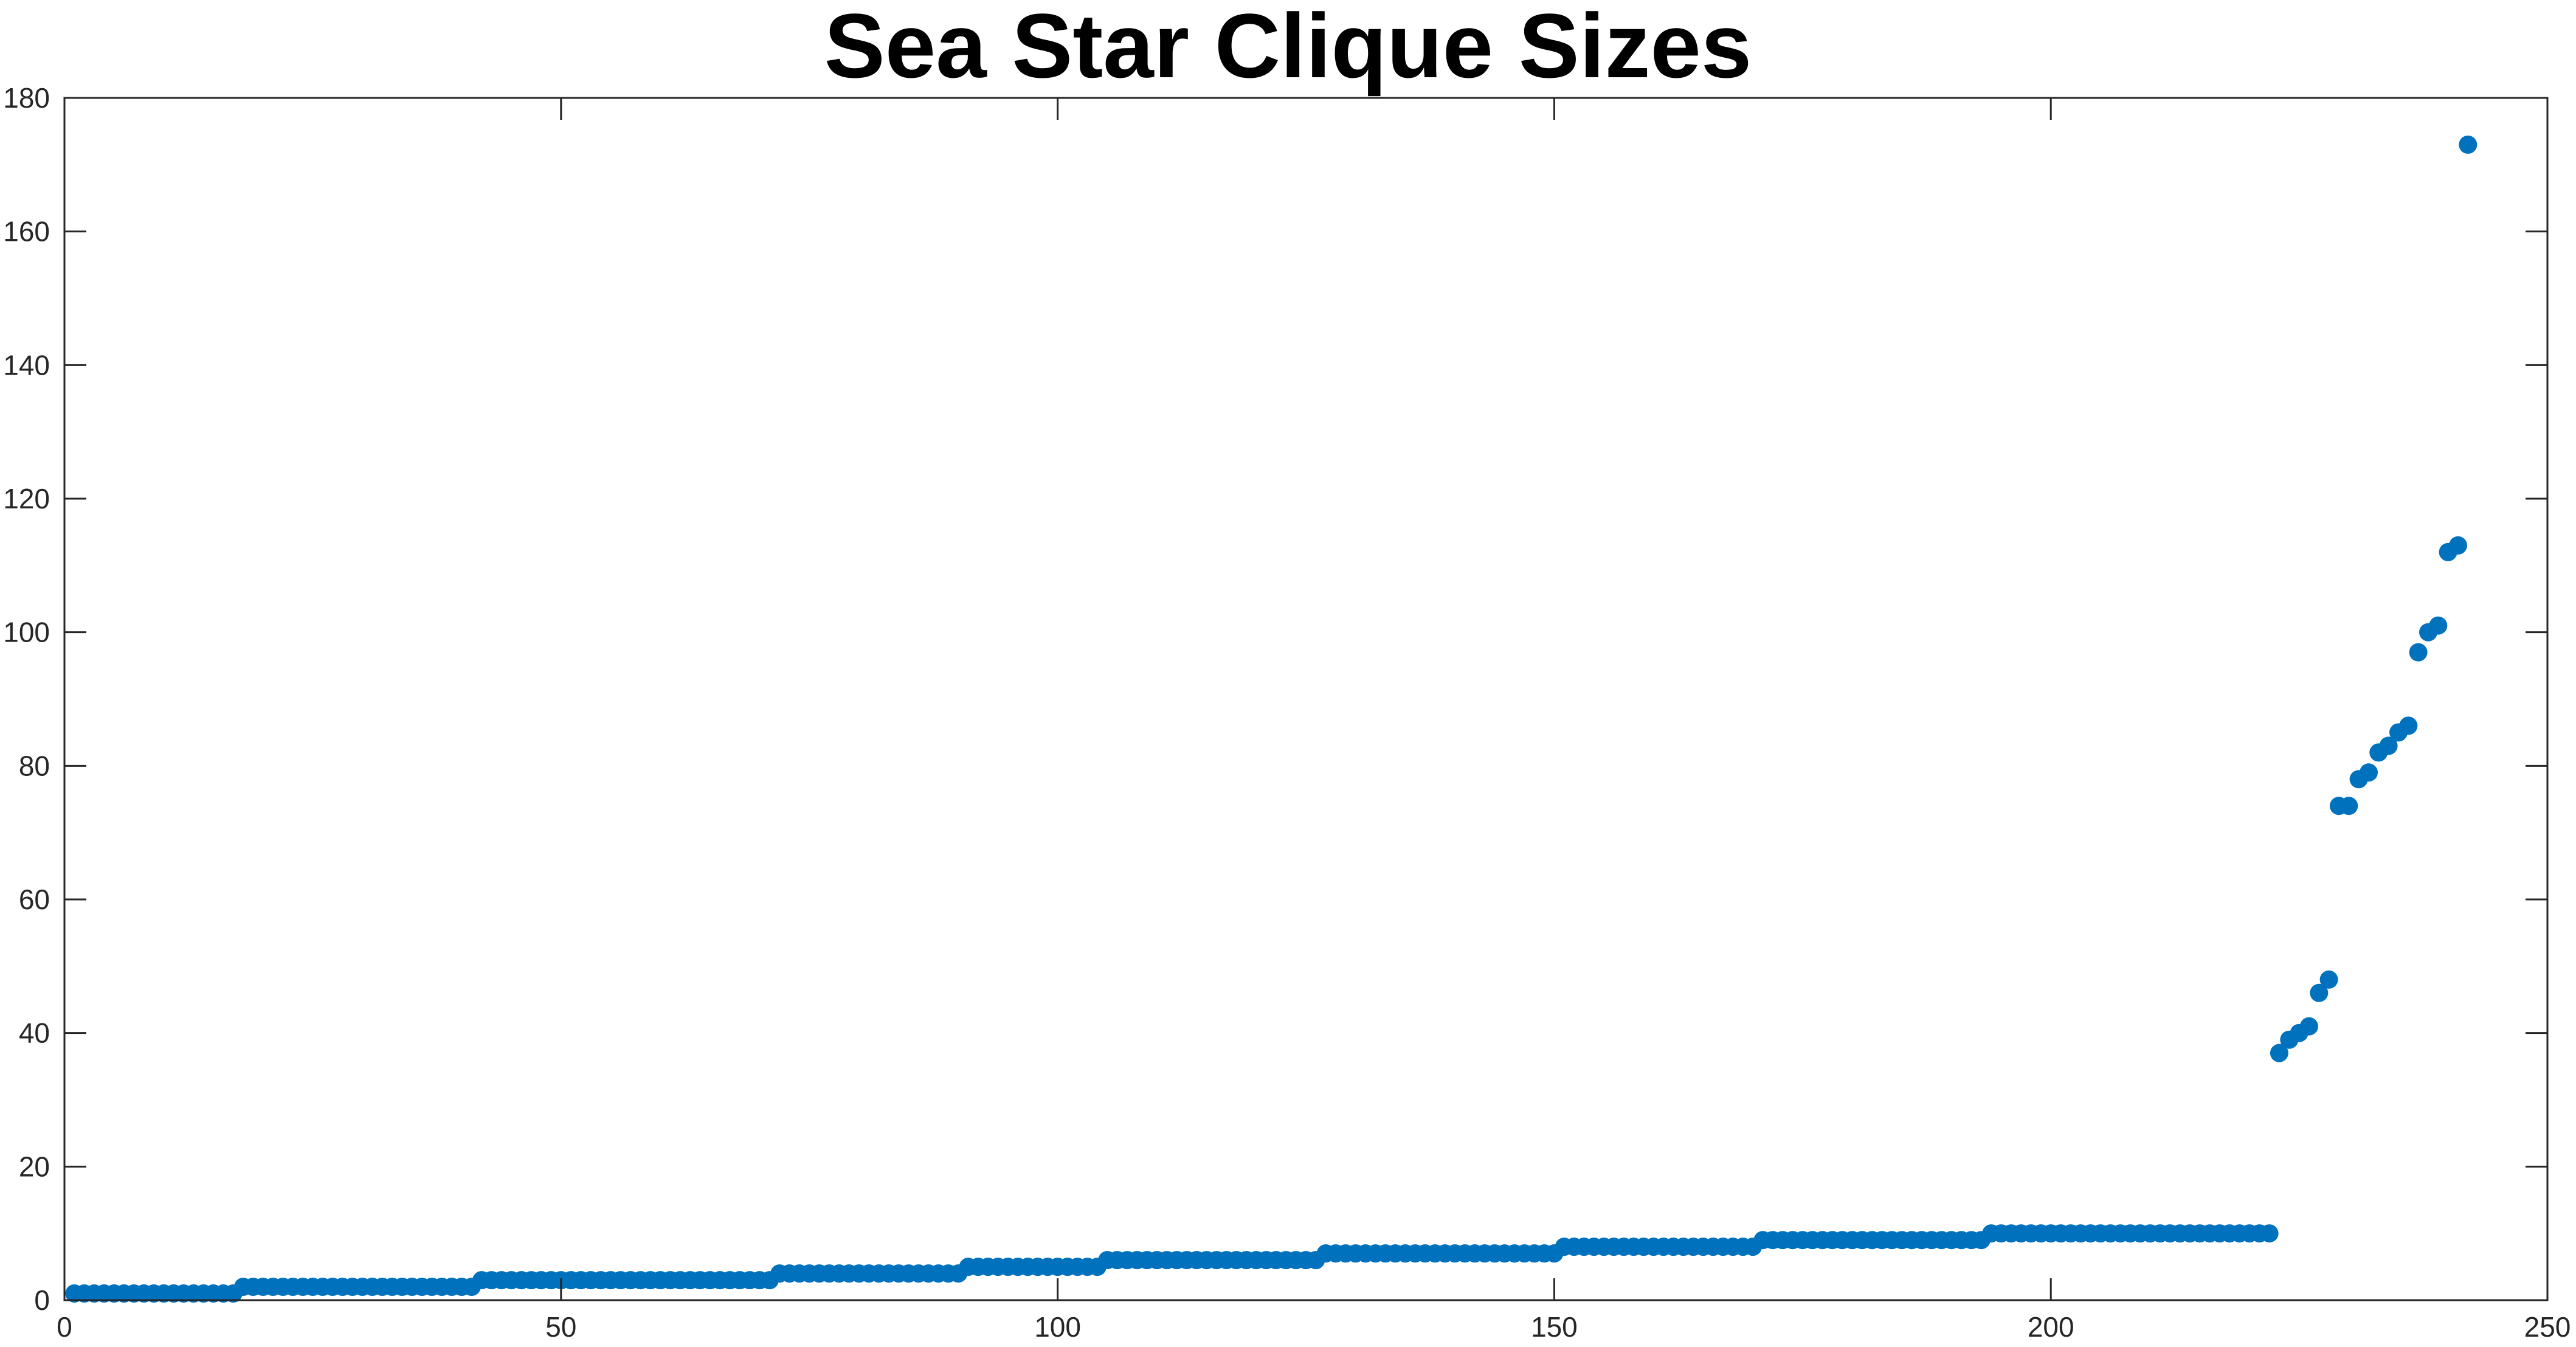 This screenshot has height=1347, width=2576. What do you see at coordinates (2547, 1327) in the screenshot?
I see `x-tick-label: 250` at bounding box center [2547, 1327].